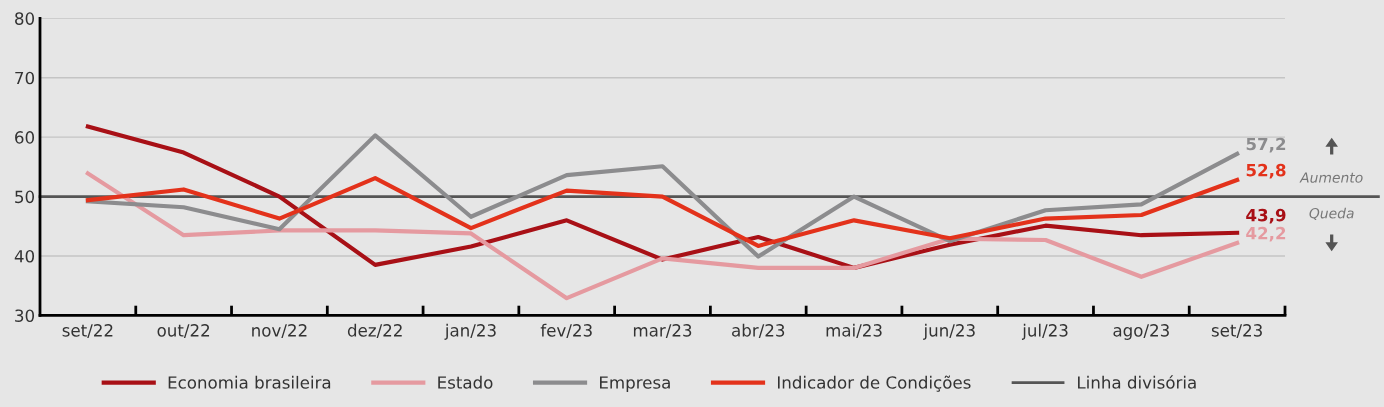  Describe the element at coordinates (25, 78) in the screenshot. I see `y-tick-label: 70` at that location.